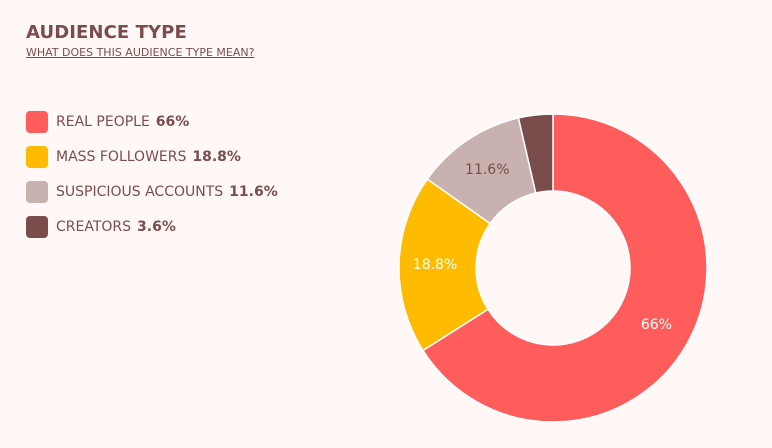 This screenshot has width=772, height=448. What do you see at coordinates (435, 265) in the screenshot?
I see `slice-data-label: 18.8%` at bounding box center [435, 265].